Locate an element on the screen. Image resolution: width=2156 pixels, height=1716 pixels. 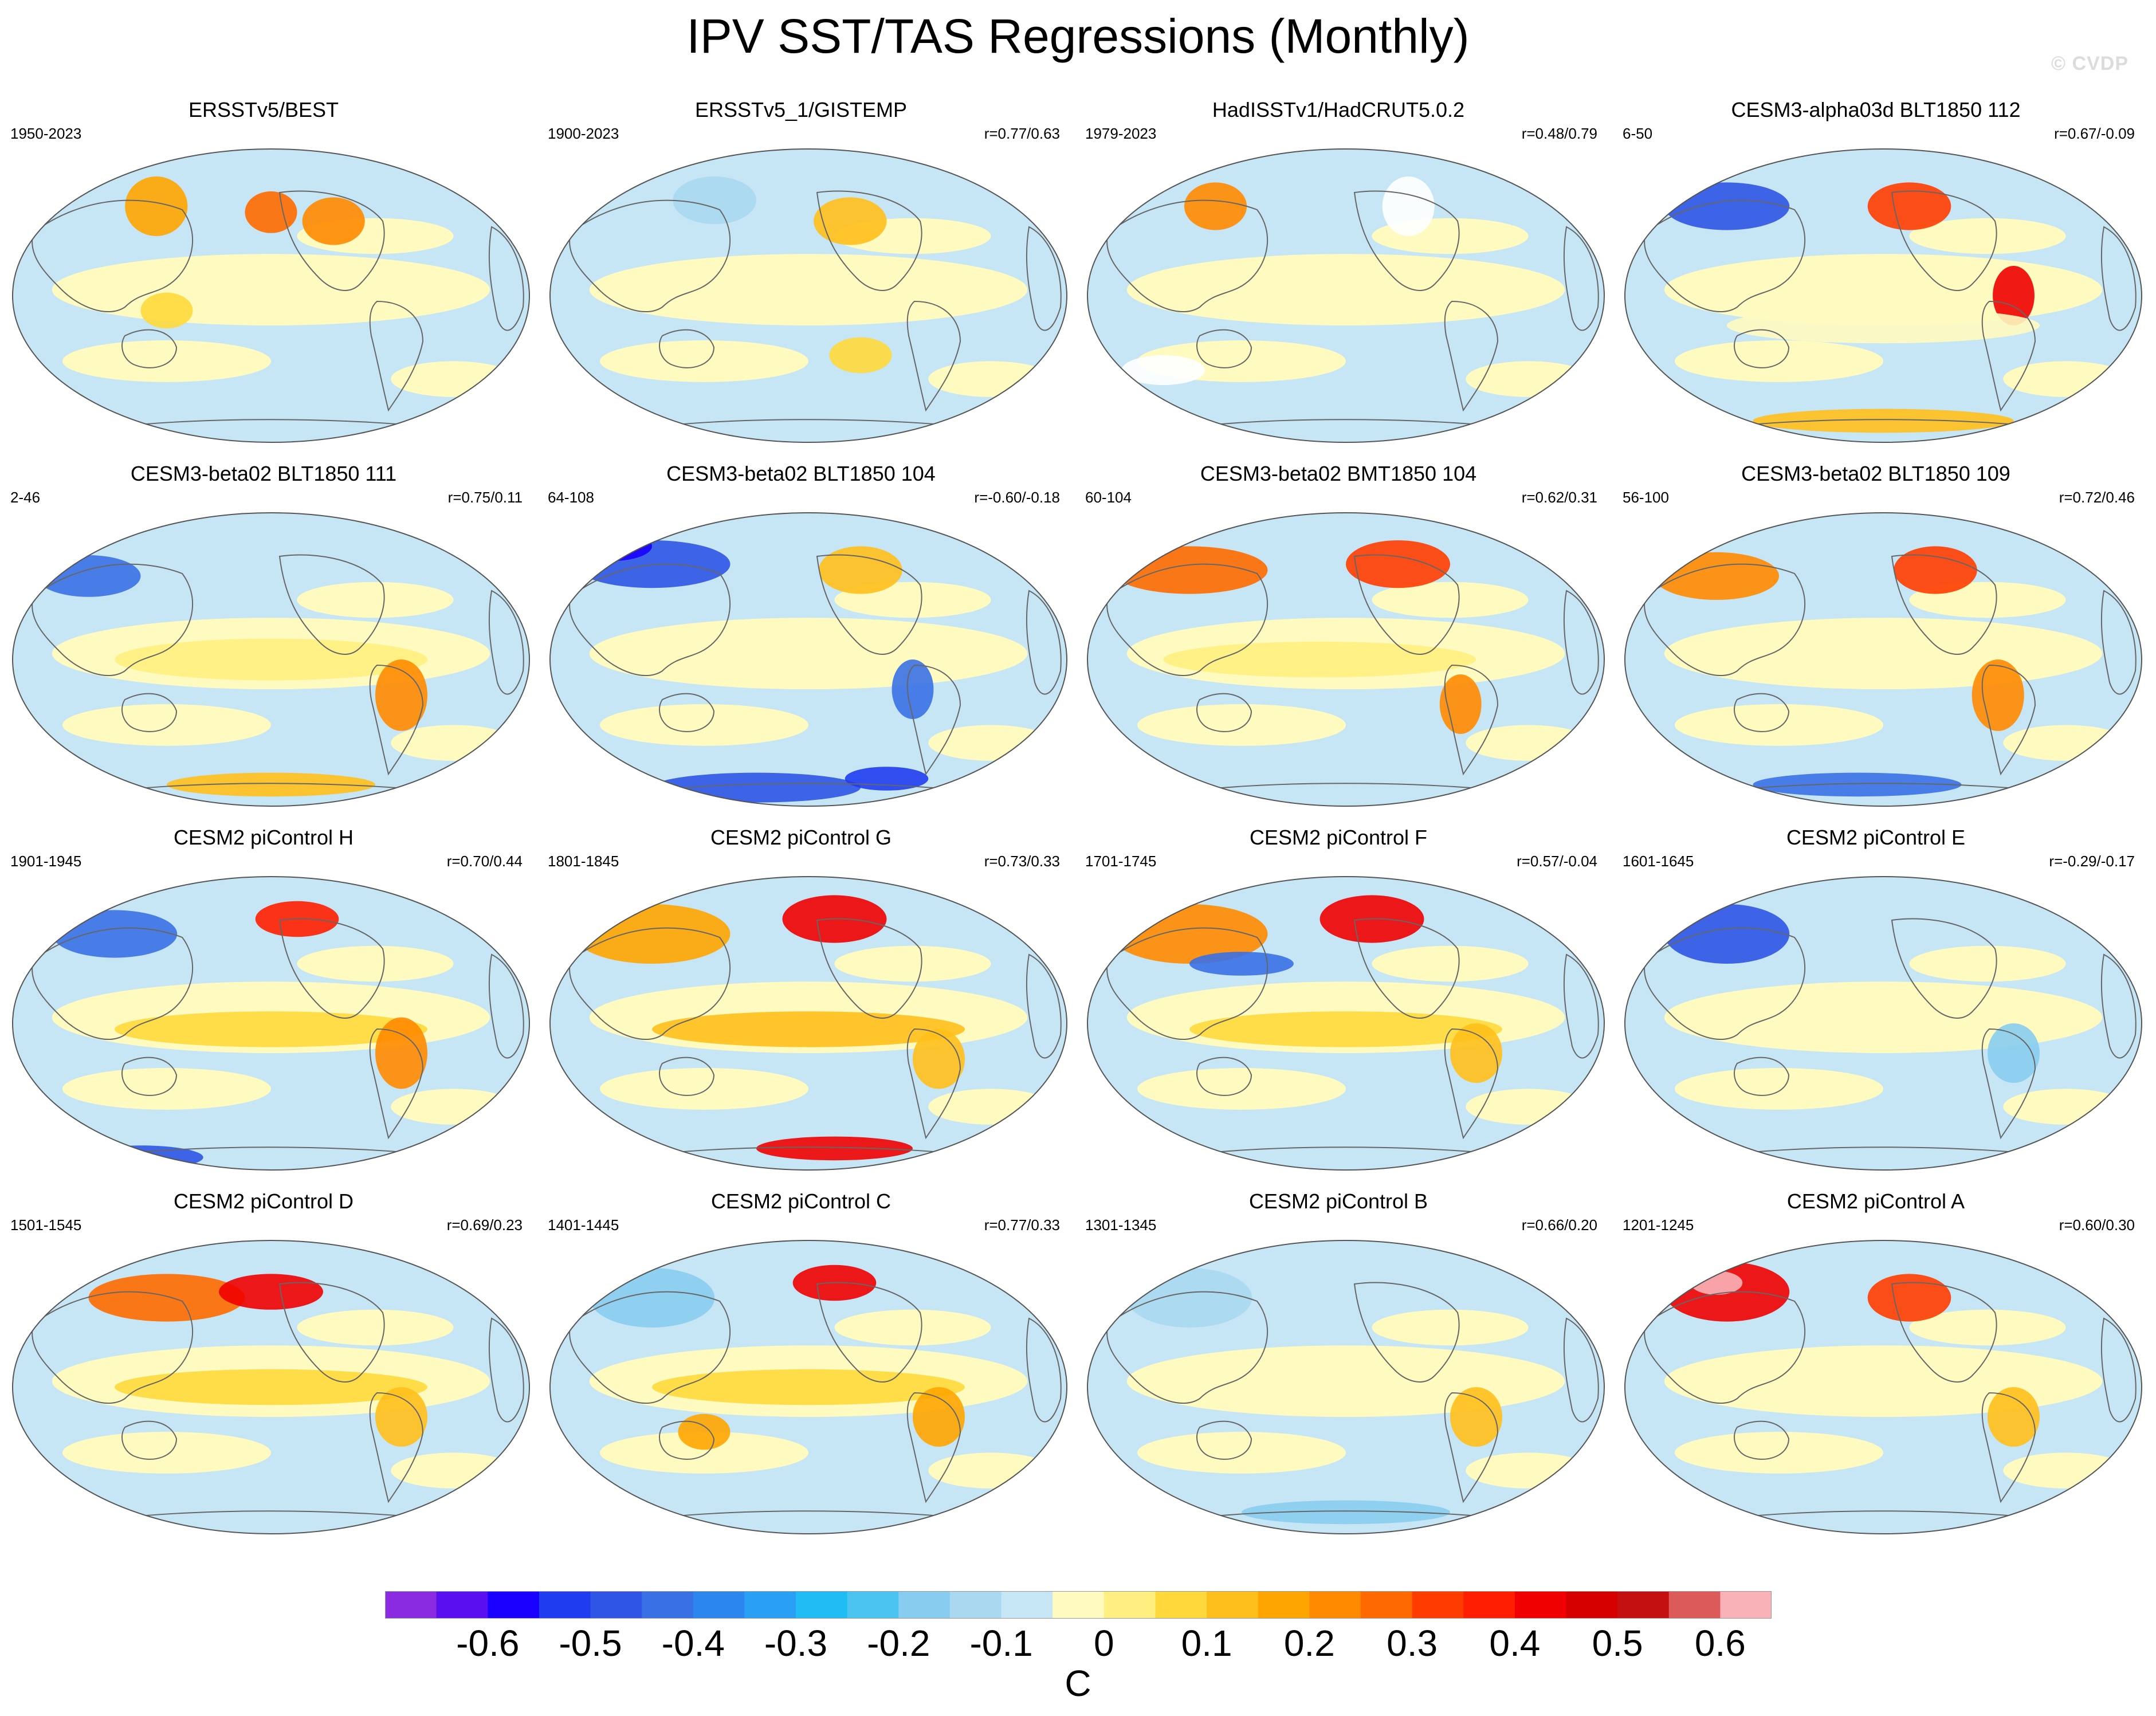
map-panel: CESM2 piControl H 1901-1945 r=0.70/0.44 is located at coordinates (265, 1002).